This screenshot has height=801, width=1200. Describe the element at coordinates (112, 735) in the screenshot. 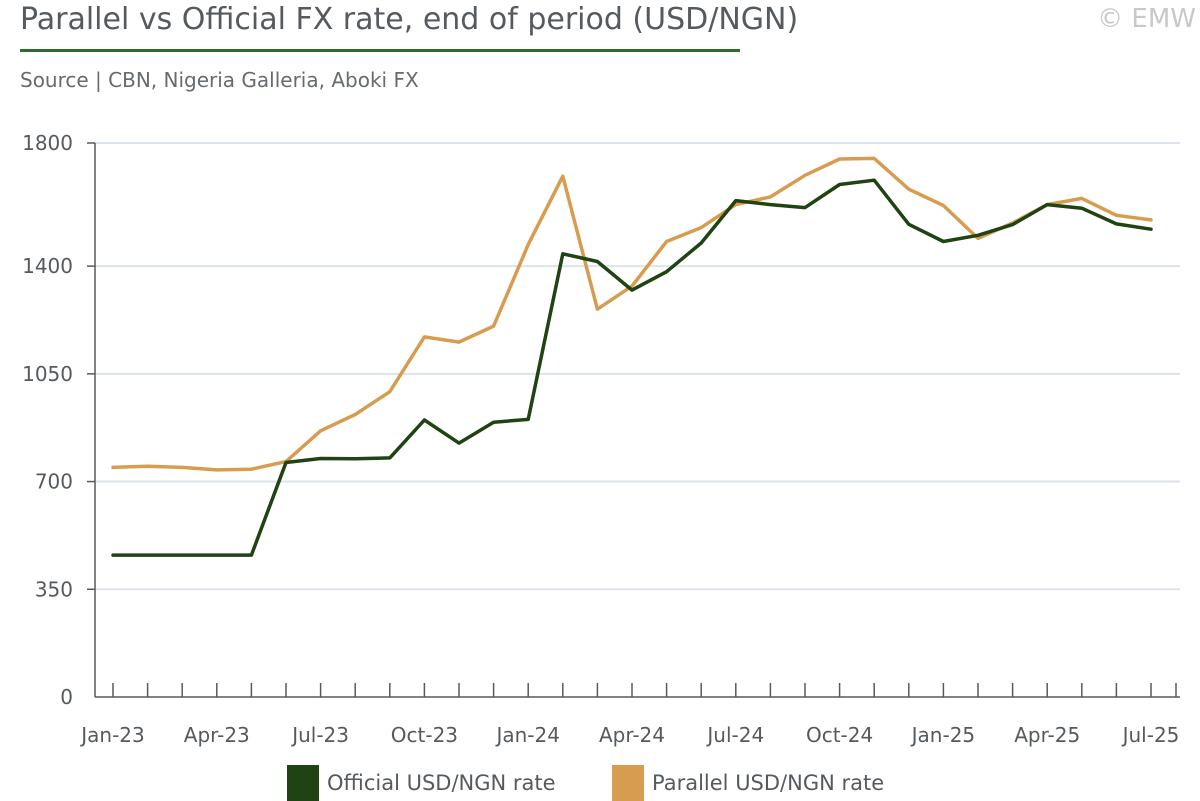

I see `x-tick-label-Jan-23: Jan-23` at that location.